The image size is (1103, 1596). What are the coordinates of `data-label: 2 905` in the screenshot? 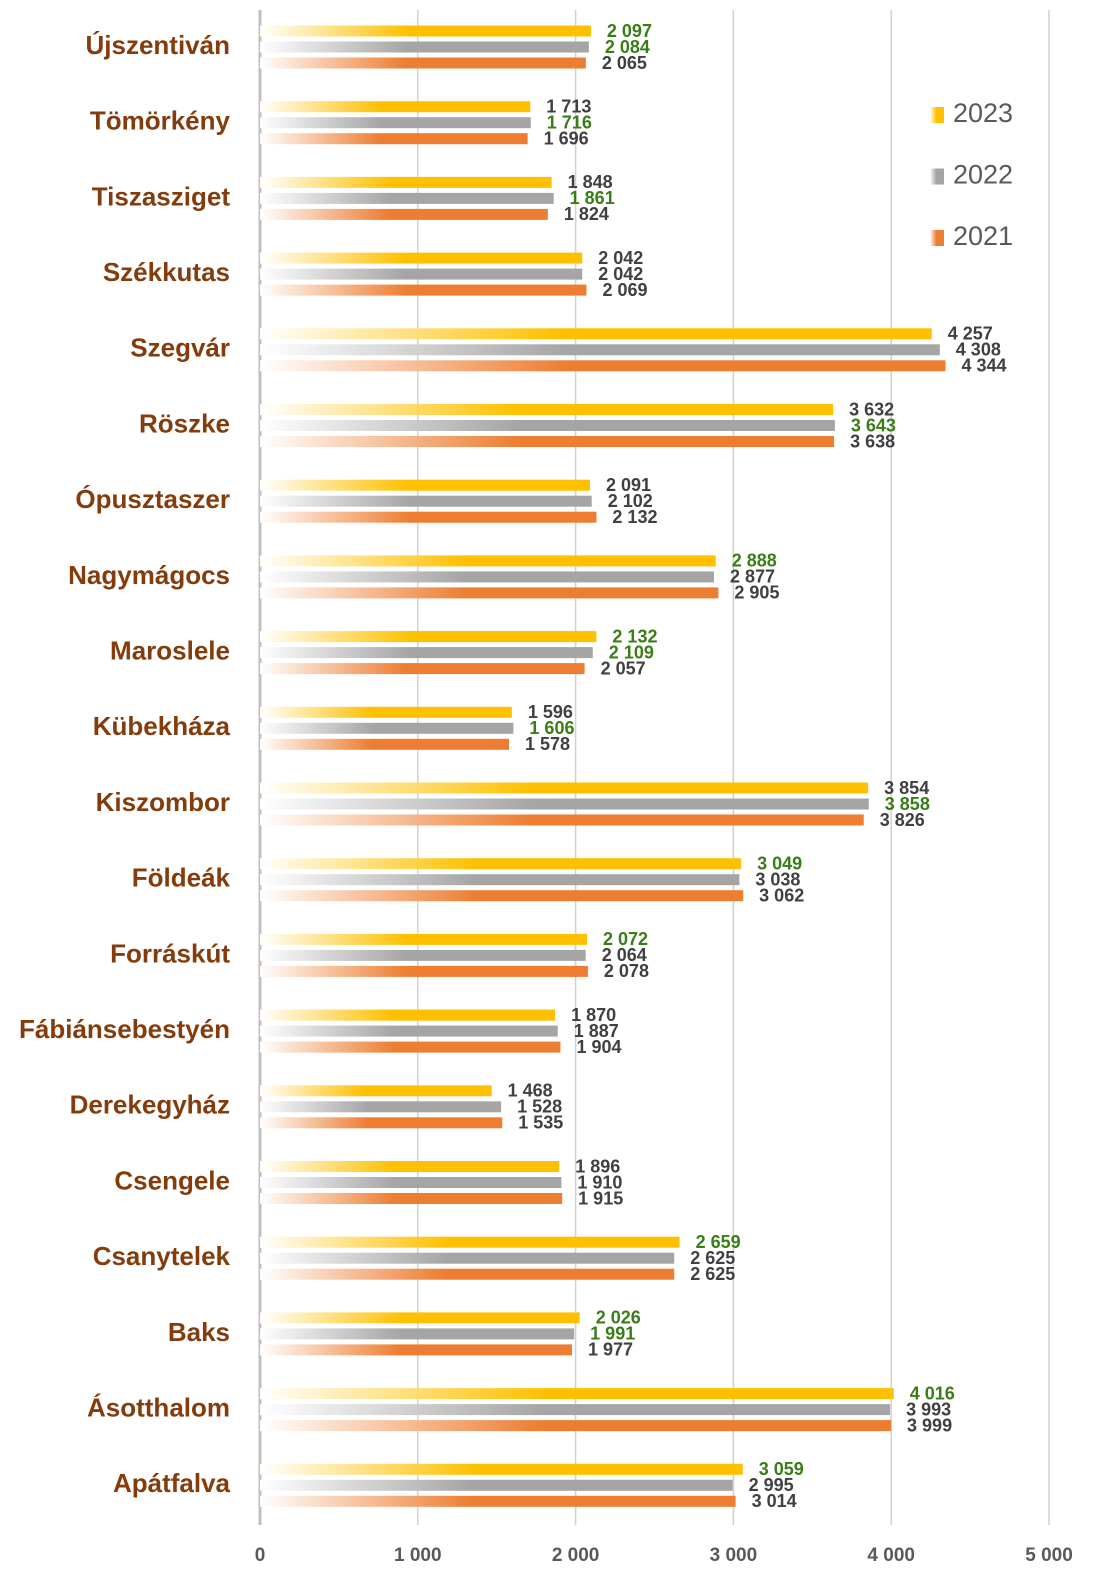 It's located at (756, 593).